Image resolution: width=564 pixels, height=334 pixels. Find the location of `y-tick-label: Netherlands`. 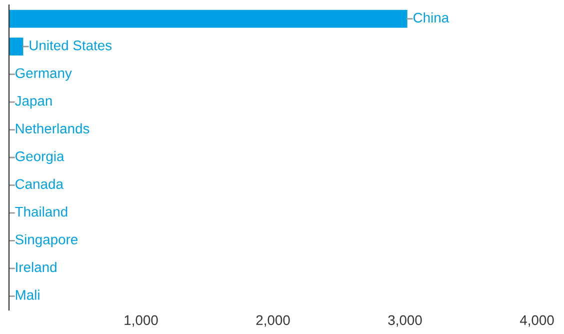

y-tick-label: Netherlands is located at coordinates (53, 128).